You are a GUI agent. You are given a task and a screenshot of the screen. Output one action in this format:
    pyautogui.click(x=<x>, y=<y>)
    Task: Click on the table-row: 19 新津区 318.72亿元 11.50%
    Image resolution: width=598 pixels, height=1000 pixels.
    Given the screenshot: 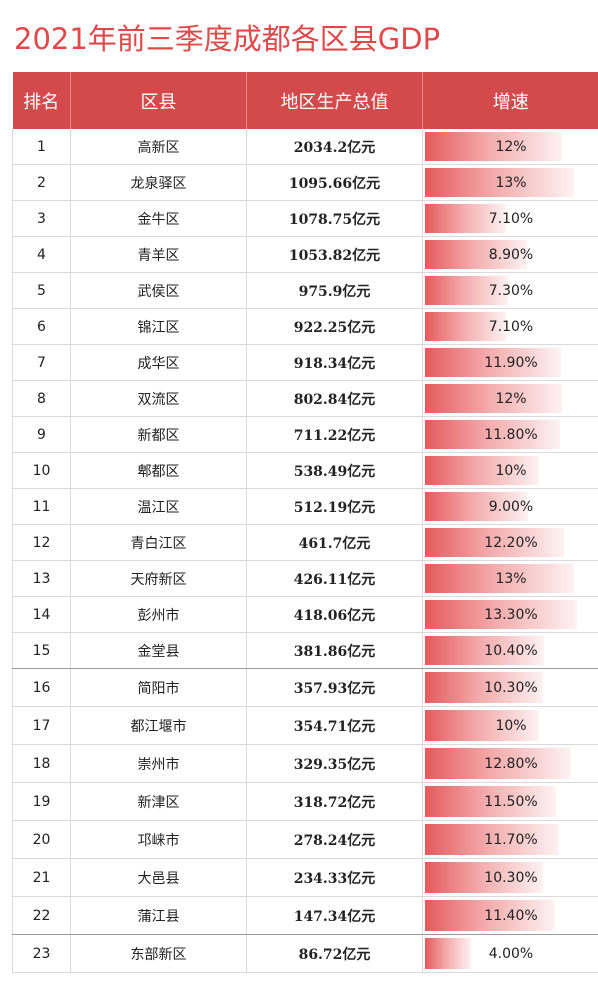 What is the action you would take?
    pyautogui.click(x=305, y=801)
    